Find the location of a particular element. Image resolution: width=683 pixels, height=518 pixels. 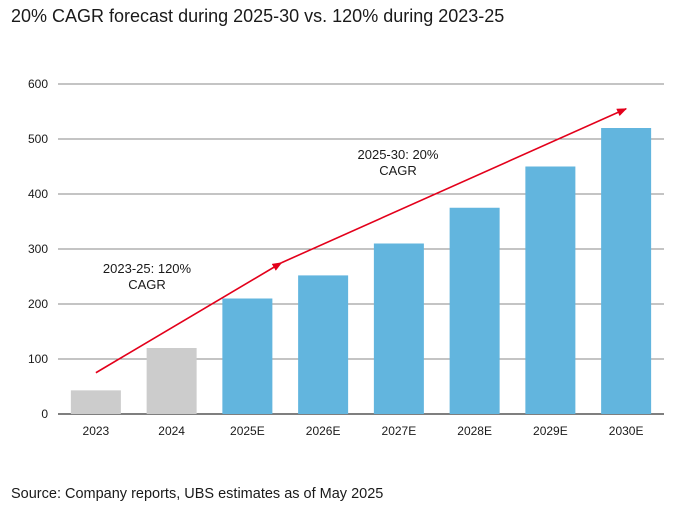

bar-2030e is located at coordinates (626, 271).